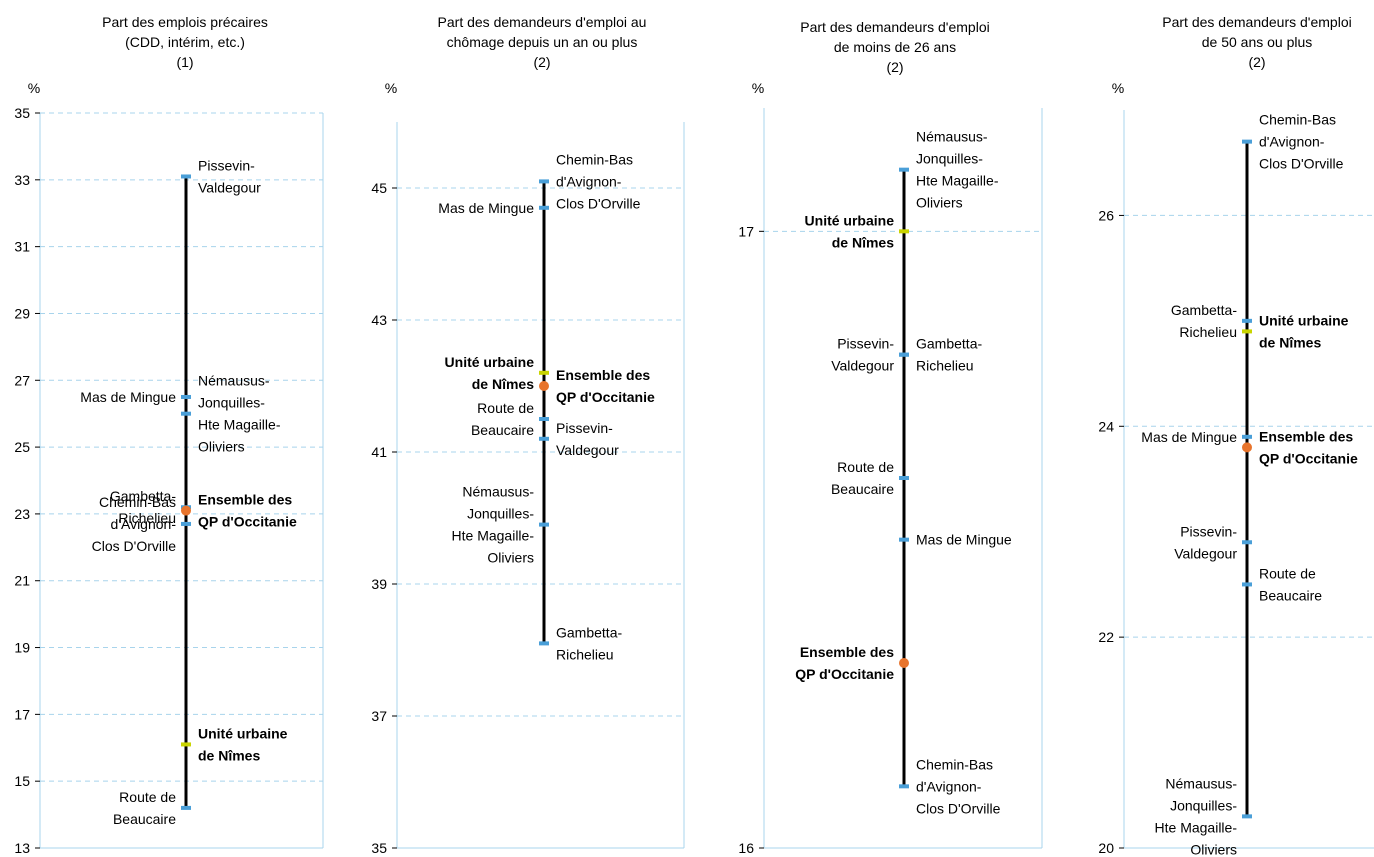 The width and height of the screenshot is (1374, 857). I want to click on chart-title-line: (CDD, intérim, etc.), so click(185, 42).